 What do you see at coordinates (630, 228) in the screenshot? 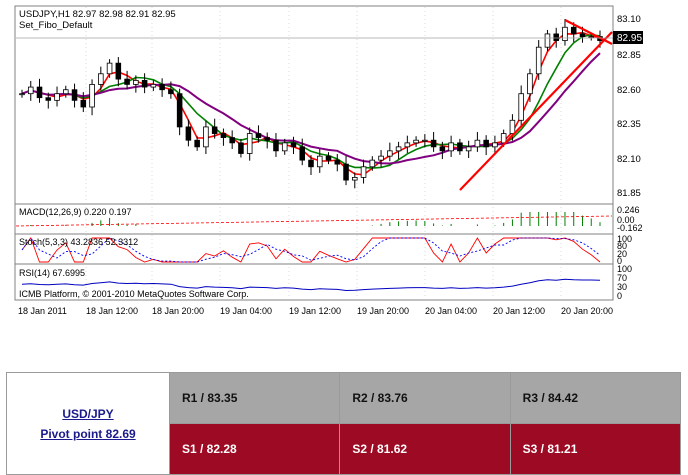
I see `macd-tick: -0.162` at bounding box center [630, 228].